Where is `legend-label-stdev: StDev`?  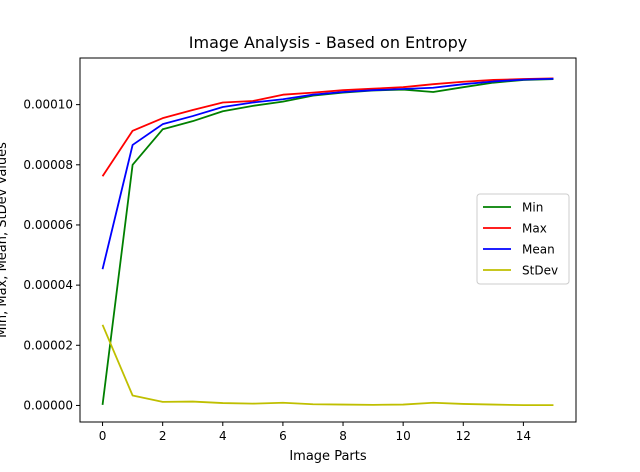 legend-label-stdev: StDev is located at coordinates (540, 271).